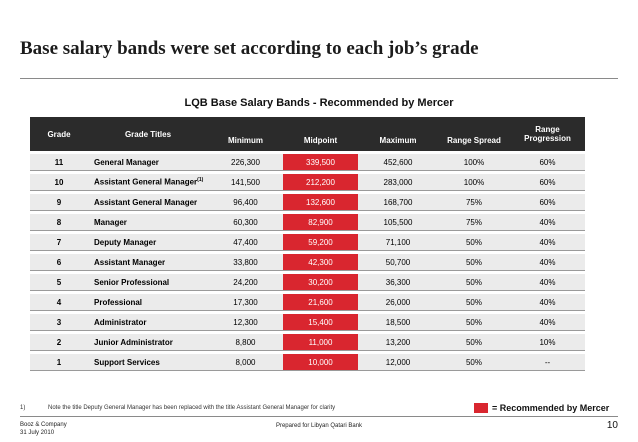  Describe the element at coordinates (37, 433) in the screenshot. I see `footer-date: 31 July 2010` at that location.